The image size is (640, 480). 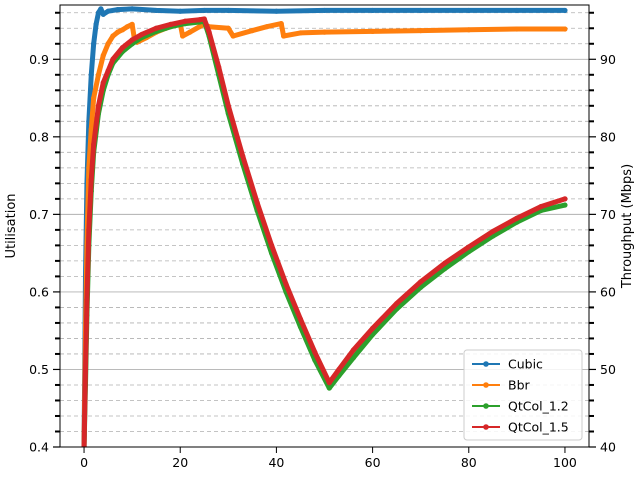 I want to click on x-tick-label: 20, so click(x=180, y=462).